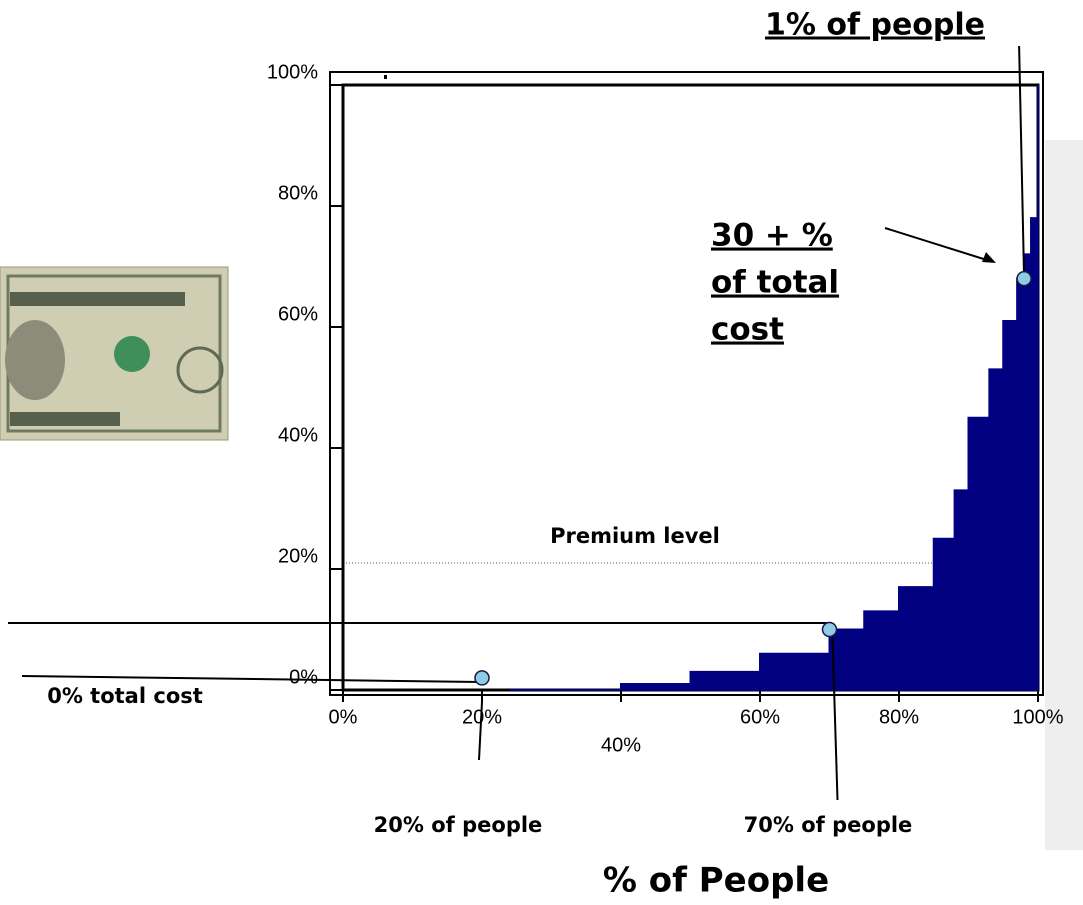  I want to click on annotation: of total, so click(775, 283).